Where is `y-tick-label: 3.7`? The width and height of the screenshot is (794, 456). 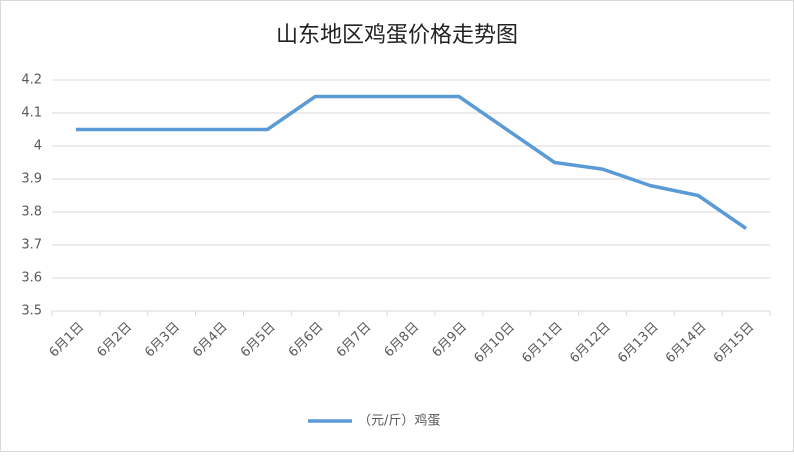 y-tick-label: 3.7 is located at coordinates (31, 245).